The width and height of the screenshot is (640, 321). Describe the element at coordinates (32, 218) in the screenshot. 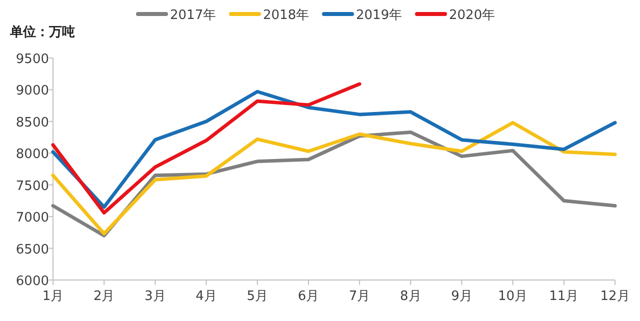

I see `y-tick-label: 7000` at that location.